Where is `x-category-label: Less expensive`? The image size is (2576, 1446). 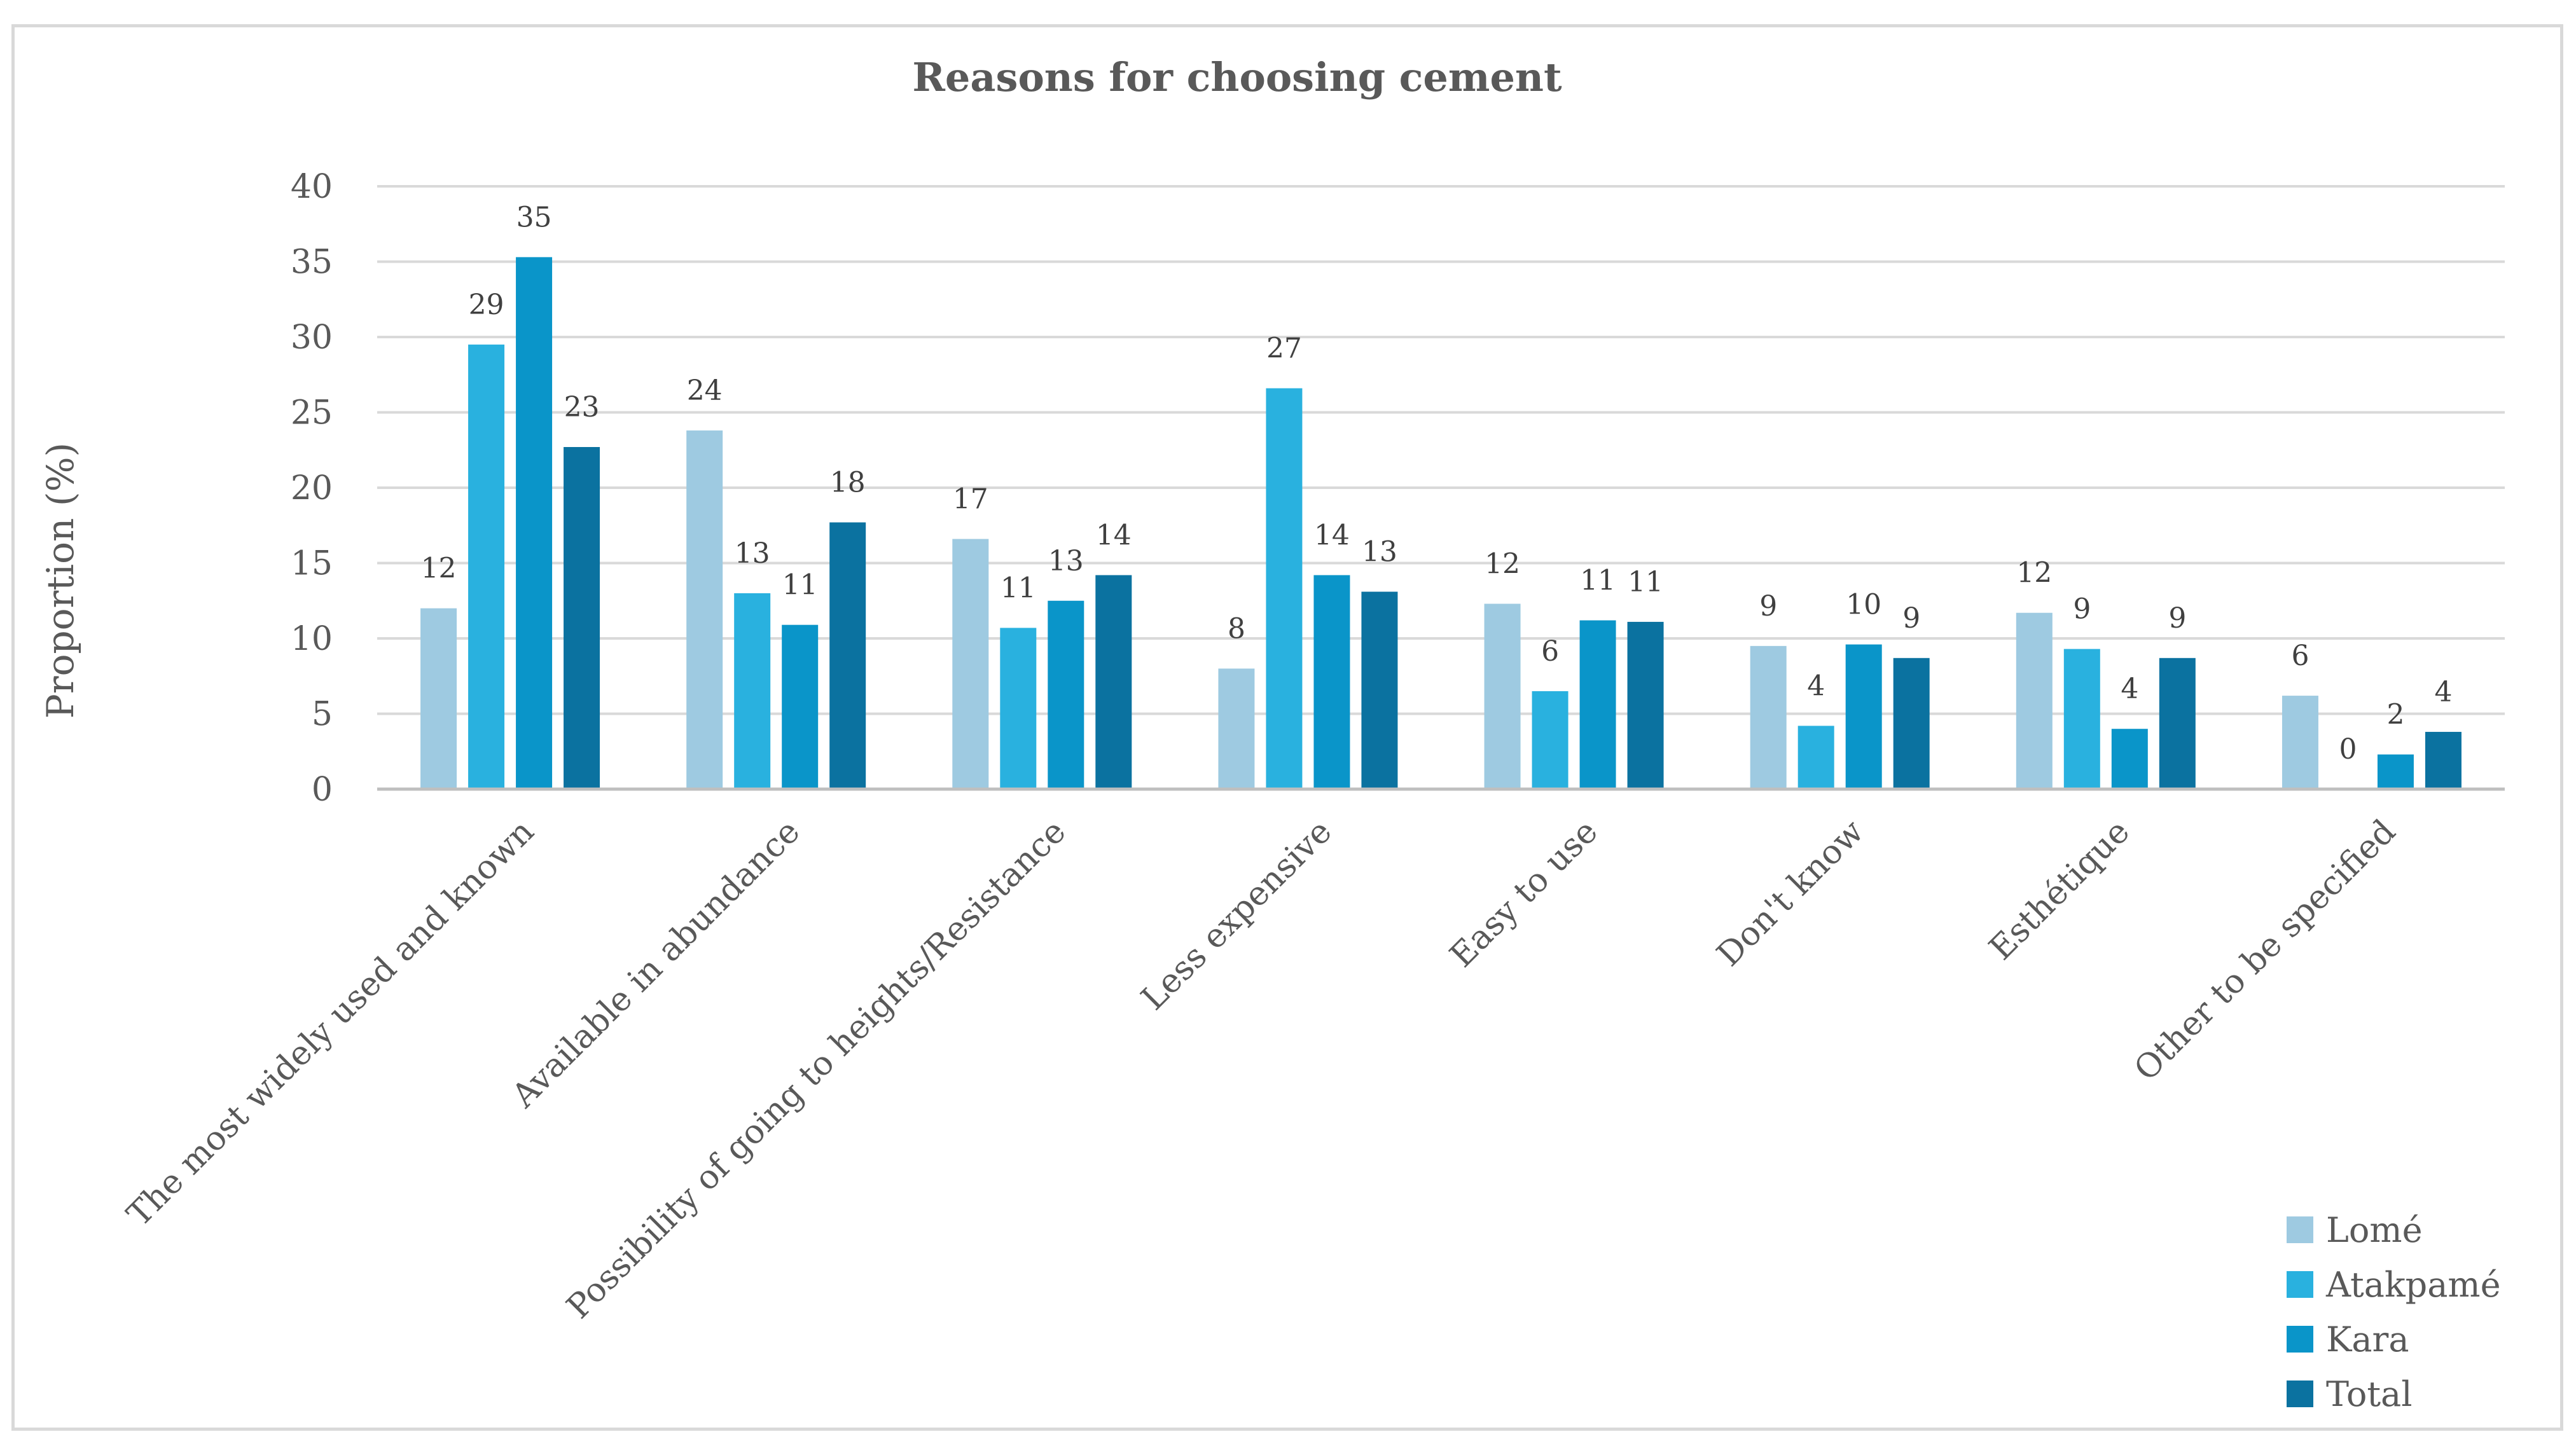
x-category-label: Less expensive is located at coordinates (1237, 915).